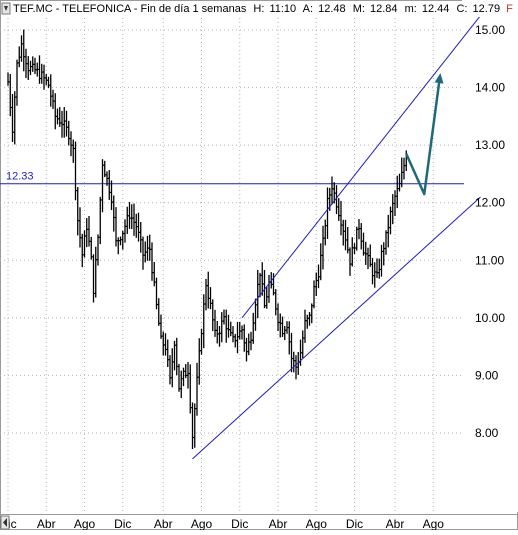 Image resolution: width=518 pixels, height=535 pixels. I want to click on projection-arrow-head, so click(439, 78).